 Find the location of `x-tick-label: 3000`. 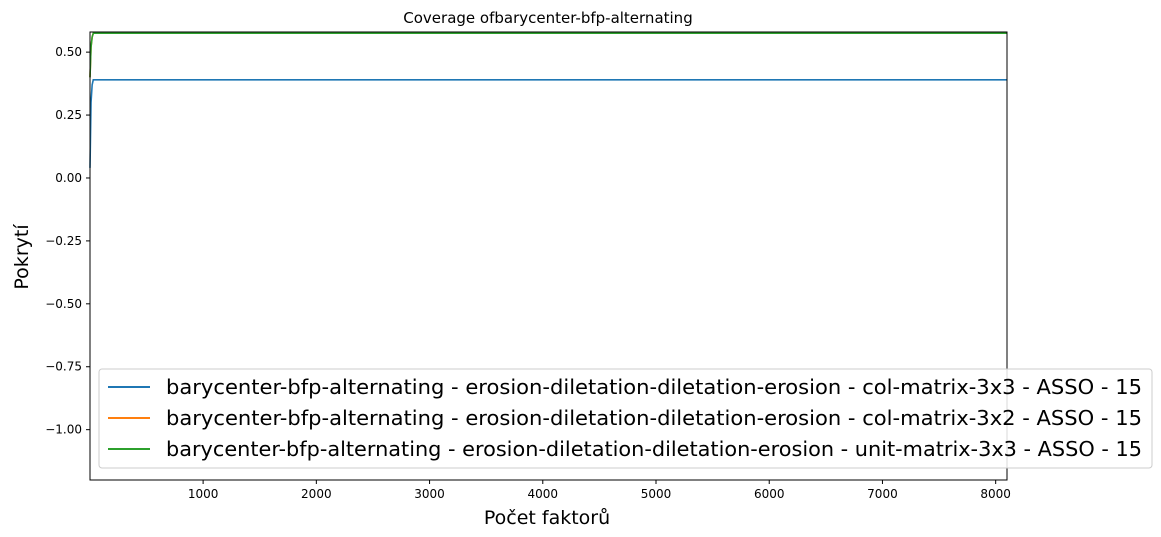

x-tick-label: 3000 is located at coordinates (429, 494).